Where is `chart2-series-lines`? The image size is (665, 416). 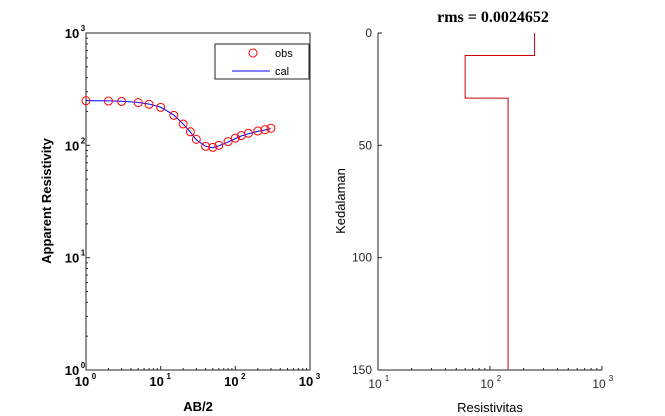 chart2-series-lines is located at coordinates (500, 201).